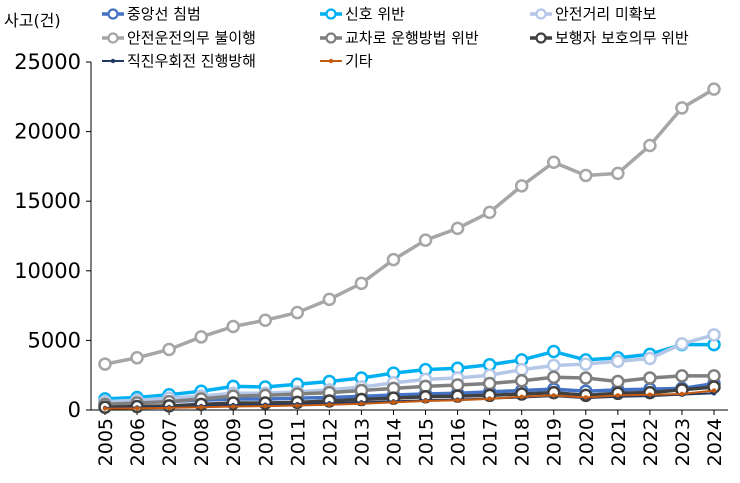 The image size is (740, 483). What do you see at coordinates (234, 442) in the screenshot?
I see `x-tick-label: 2009` at bounding box center [234, 442].